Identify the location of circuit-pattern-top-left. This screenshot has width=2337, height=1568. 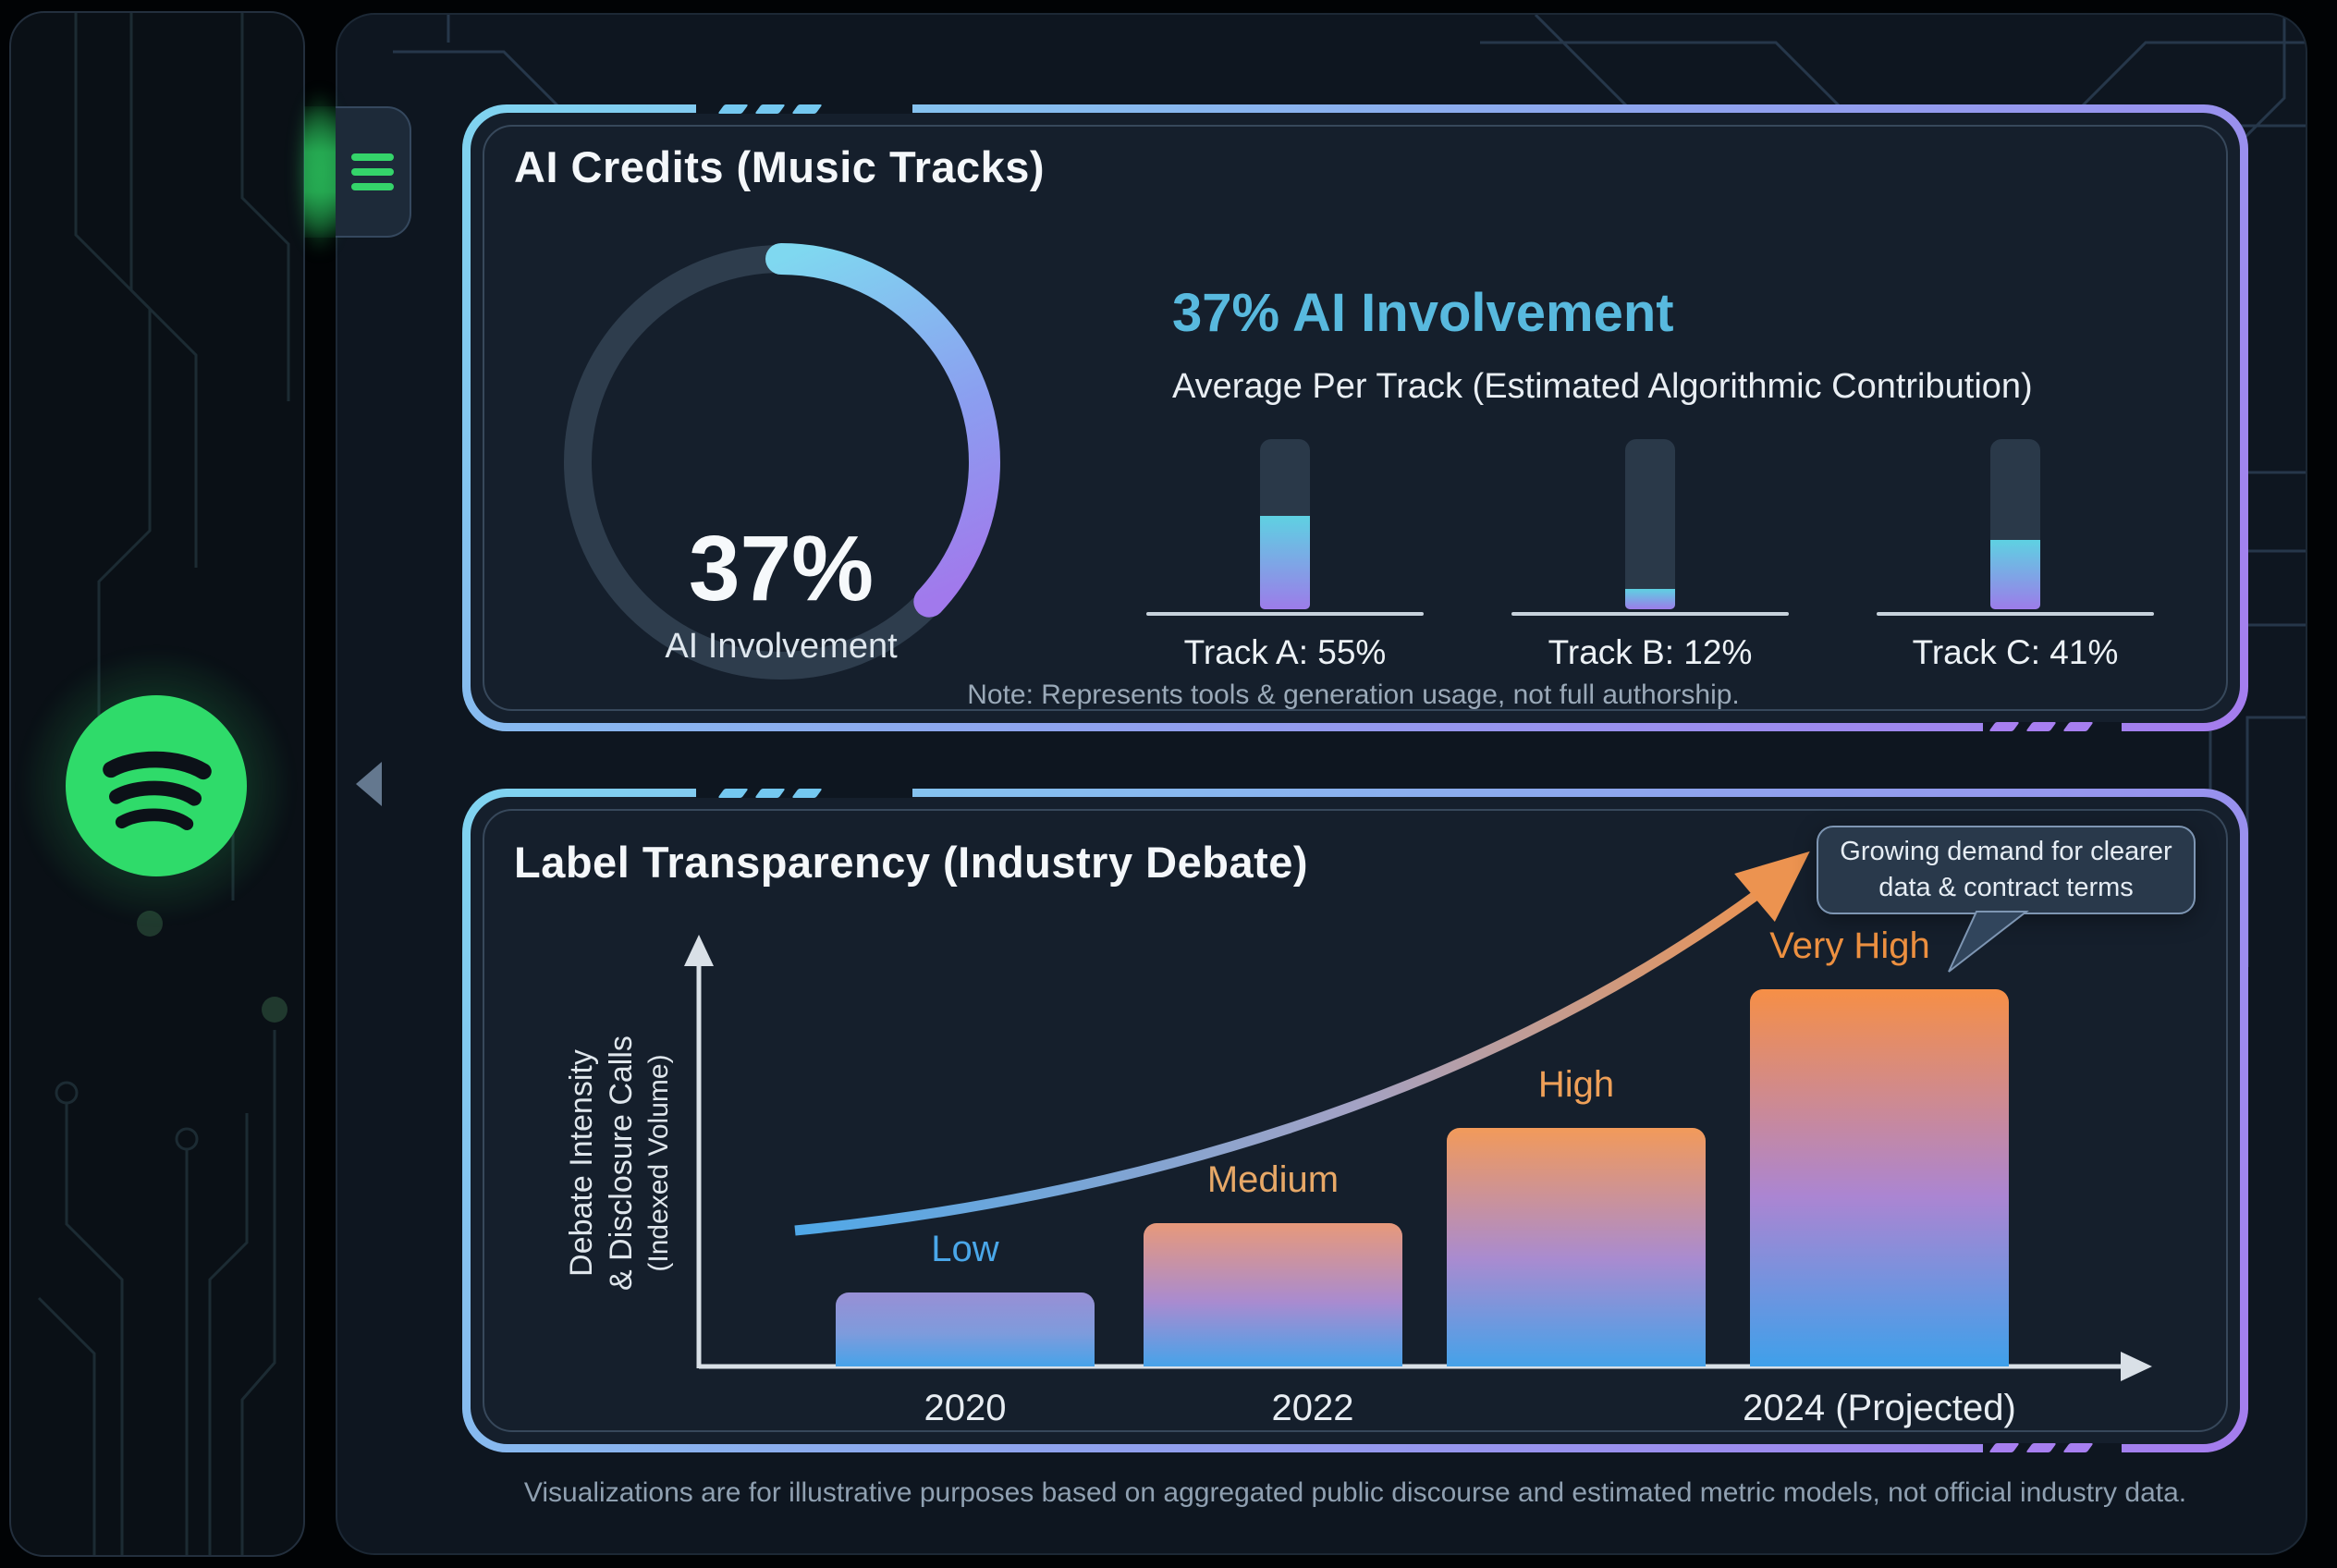
(481, 66).